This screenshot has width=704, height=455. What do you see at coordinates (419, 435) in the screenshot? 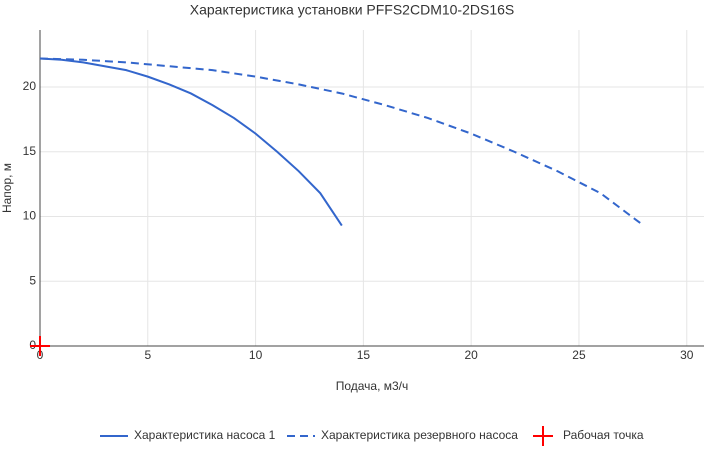
I see `legend-label: Характеристика резервного насоса` at bounding box center [419, 435].